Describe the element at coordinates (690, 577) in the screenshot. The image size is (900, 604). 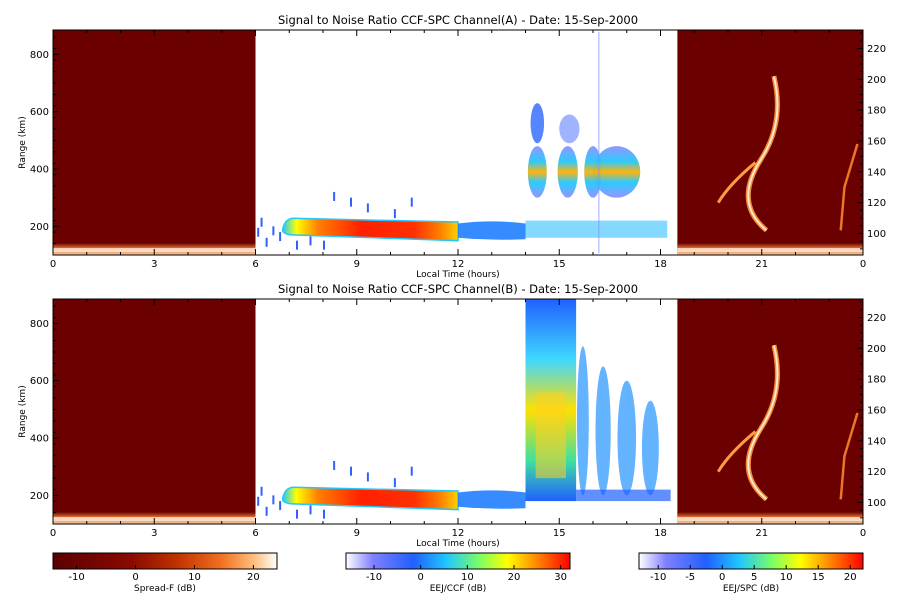
I see `colorbar-tick-label: -5` at that location.